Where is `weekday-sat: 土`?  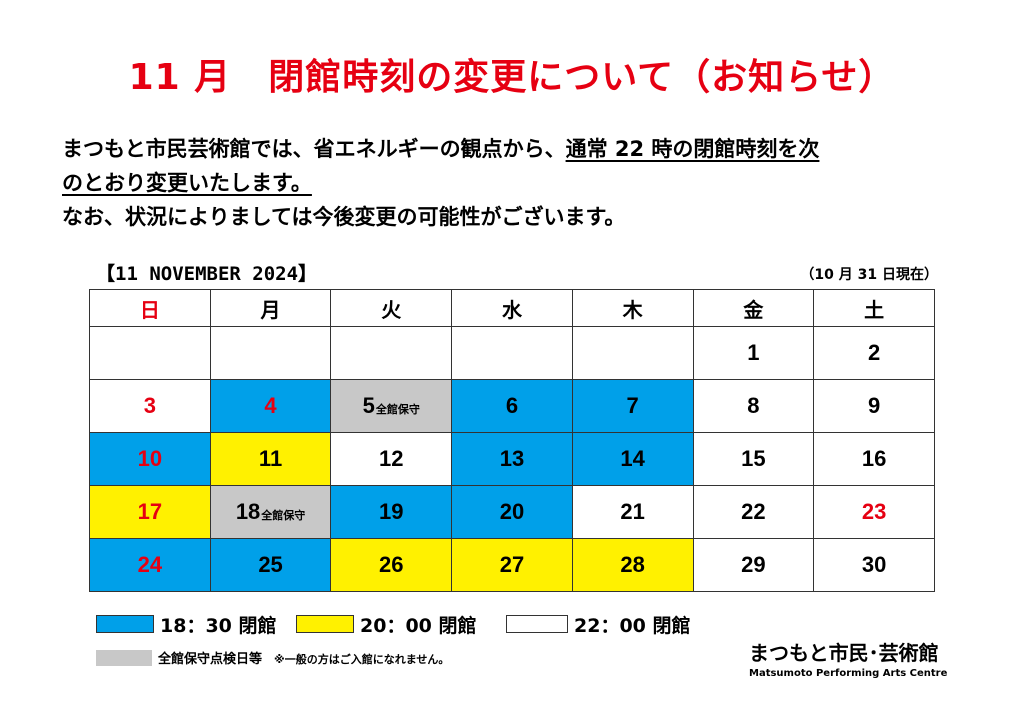
weekday-sat: 土 is located at coordinates (874, 308).